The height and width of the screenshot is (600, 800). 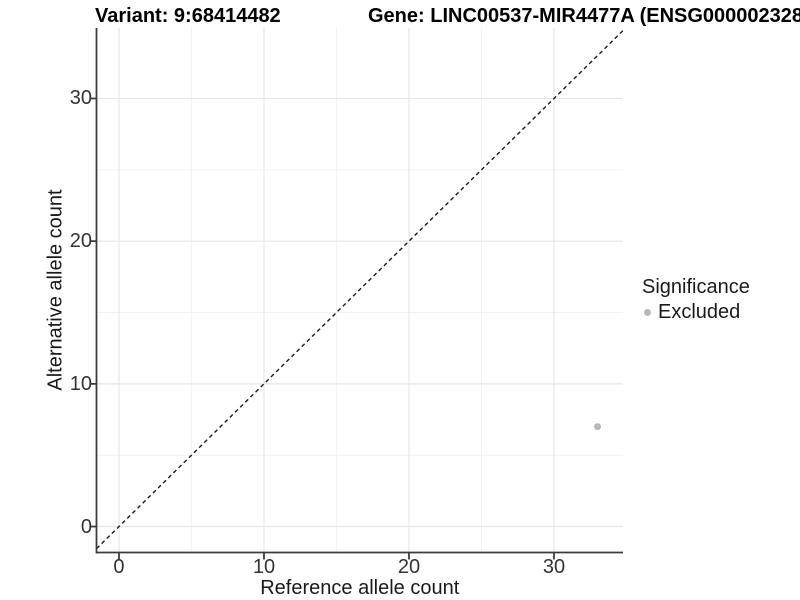 What do you see at coordinates (80, 98) in the screenshot?
I see `y-tick-label: 30` at bounding box center [80, 98].